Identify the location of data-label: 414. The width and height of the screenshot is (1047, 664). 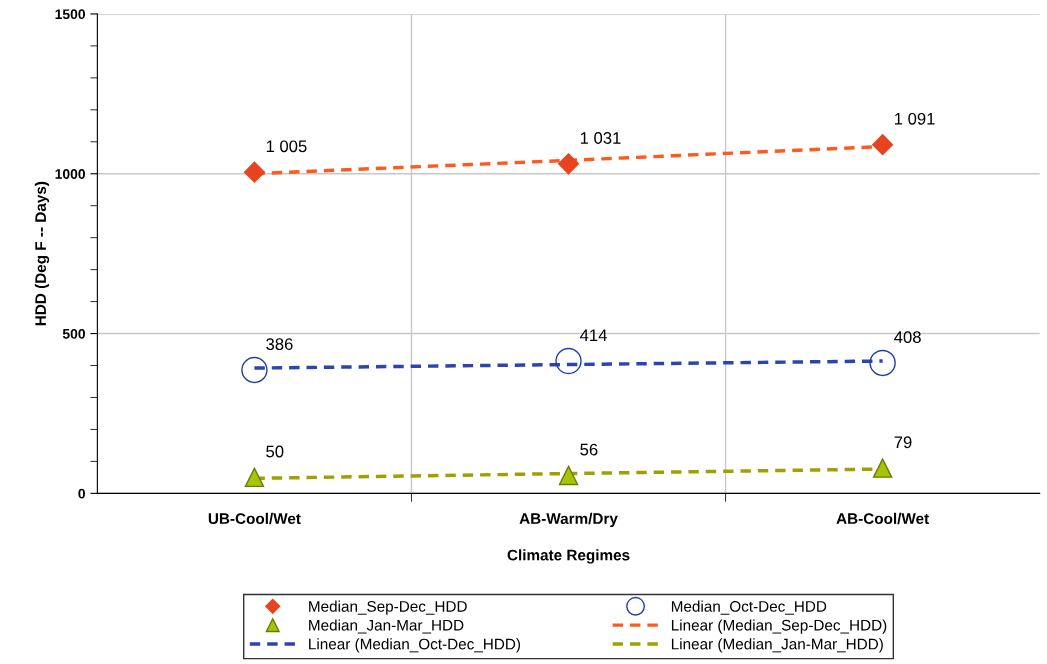
(593, 335).